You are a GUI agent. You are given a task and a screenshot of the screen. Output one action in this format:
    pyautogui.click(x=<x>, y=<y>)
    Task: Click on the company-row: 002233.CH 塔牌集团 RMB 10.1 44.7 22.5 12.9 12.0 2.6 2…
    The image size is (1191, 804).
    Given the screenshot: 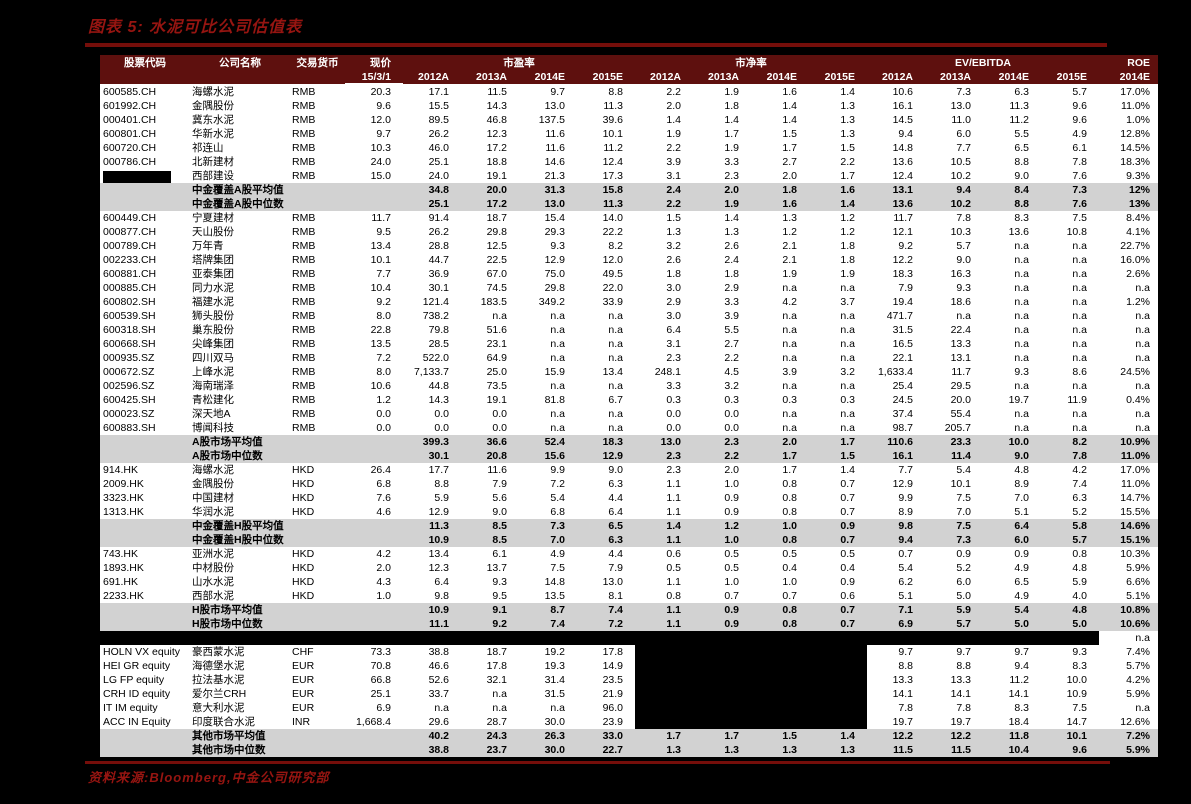 What is the action you would take?
    pyautogui.click(x=629, y=260)
    